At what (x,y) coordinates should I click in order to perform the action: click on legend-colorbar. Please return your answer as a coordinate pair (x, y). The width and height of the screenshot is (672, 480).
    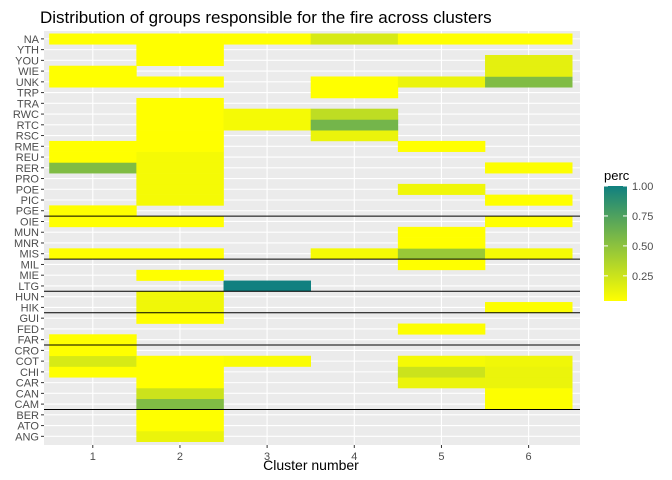
    Looking at the image, I should click on (615, 243).